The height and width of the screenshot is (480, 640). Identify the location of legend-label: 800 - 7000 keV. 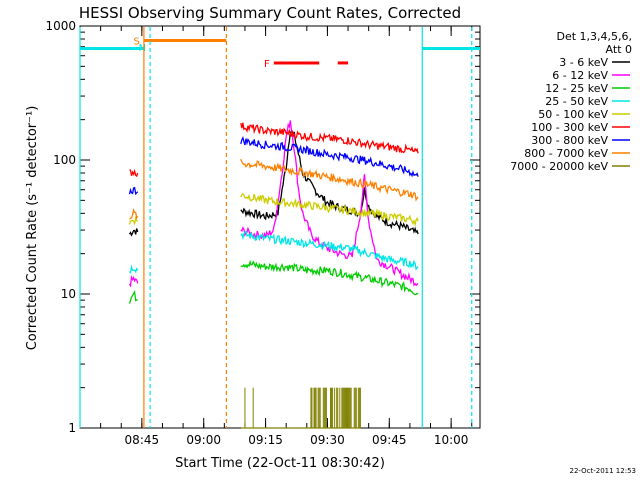
(566, 153).